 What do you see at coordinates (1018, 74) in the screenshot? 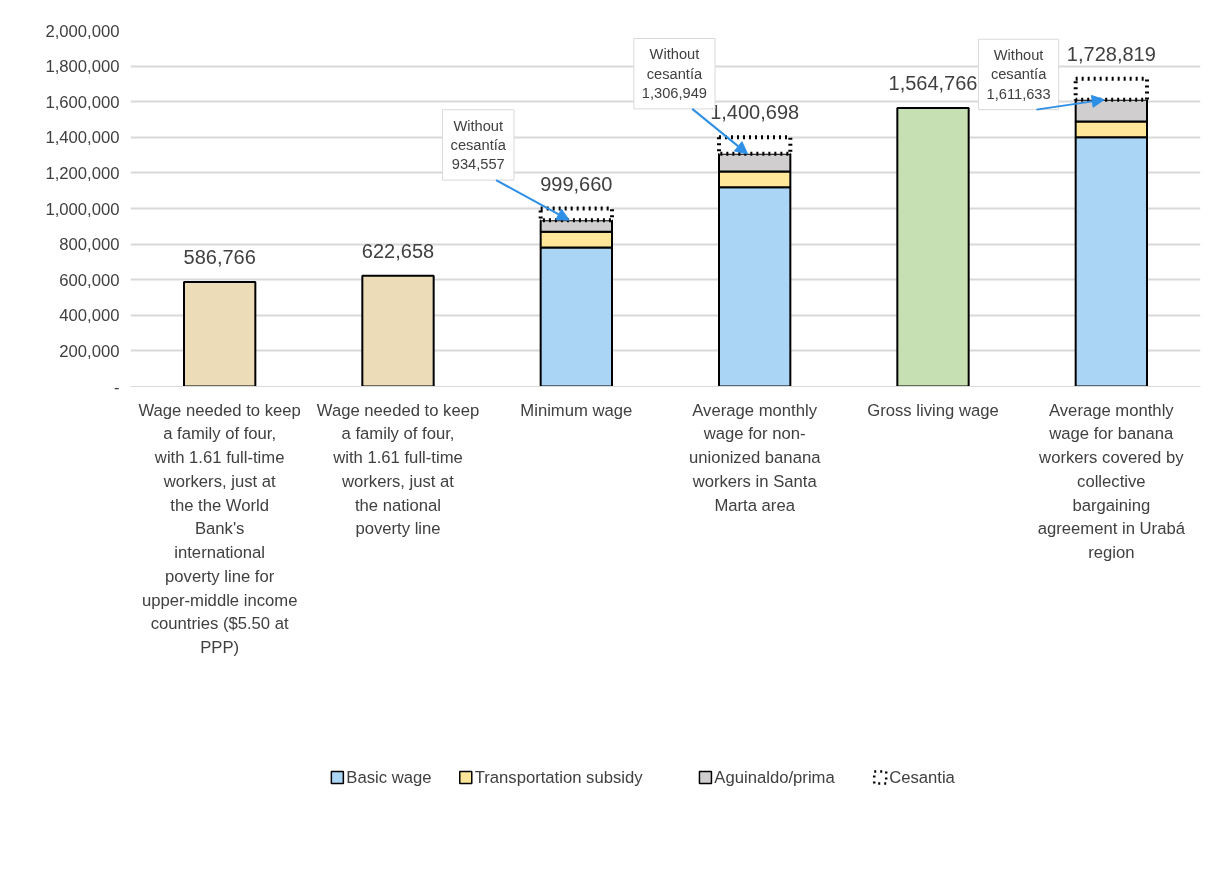
I see `annotation: Without cesantía 1,611,633` at bounding box center [1018, 74].